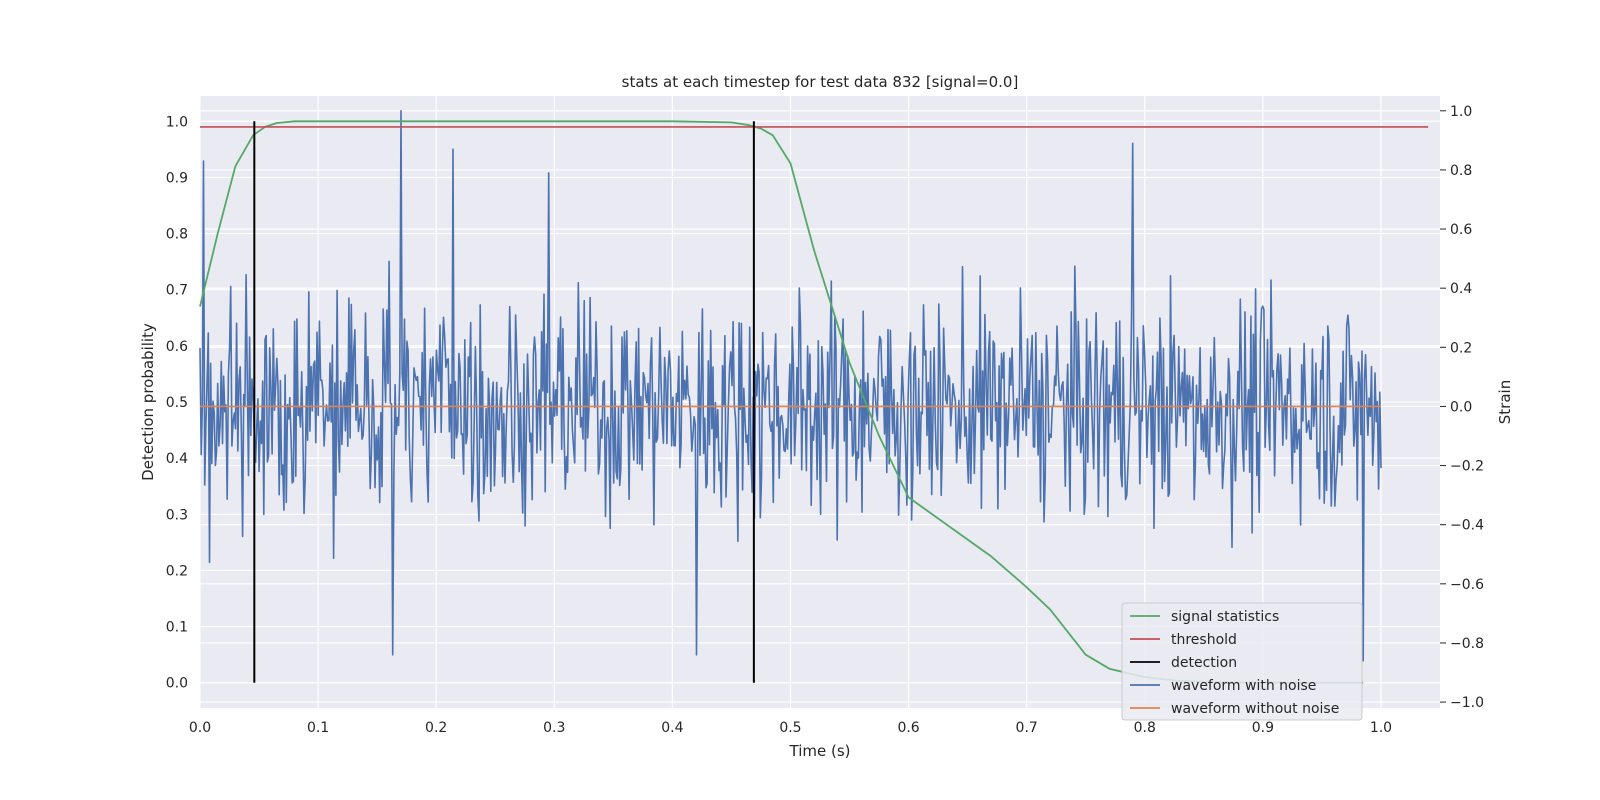 Image resolution: width=1600 pixels, height=800 pixels. I want to click on x-tick-label: 0.4, so click(672, 728).